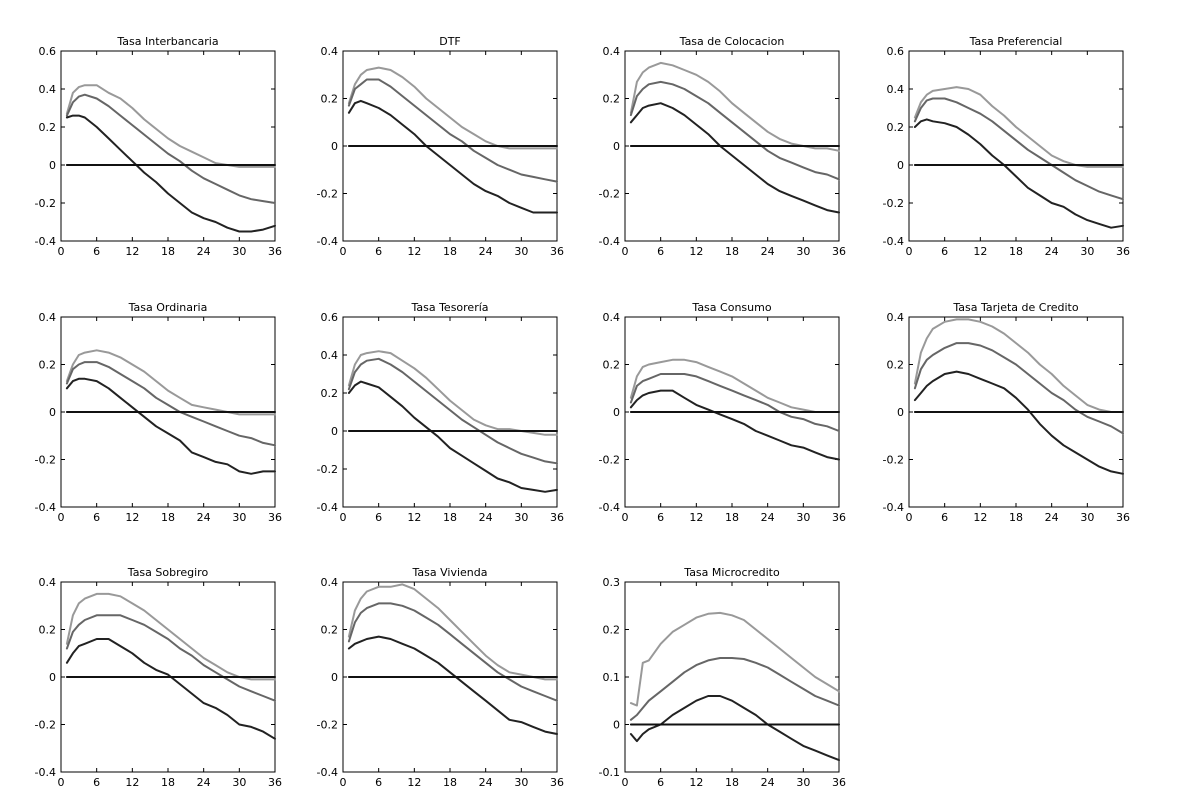 This screenshot has height=804, width=1178. I want to click on y-tick-label: -0.1, so click(609, 772).